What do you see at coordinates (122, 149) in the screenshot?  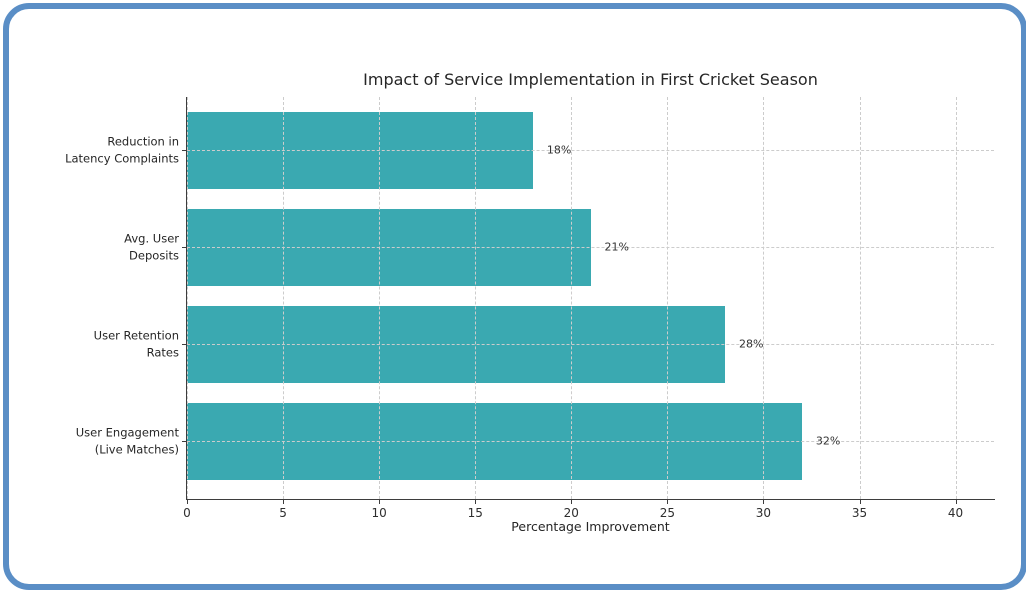 I see `category-label-0: Reduction in Latency Complaints` at bounding box center [122, 149].